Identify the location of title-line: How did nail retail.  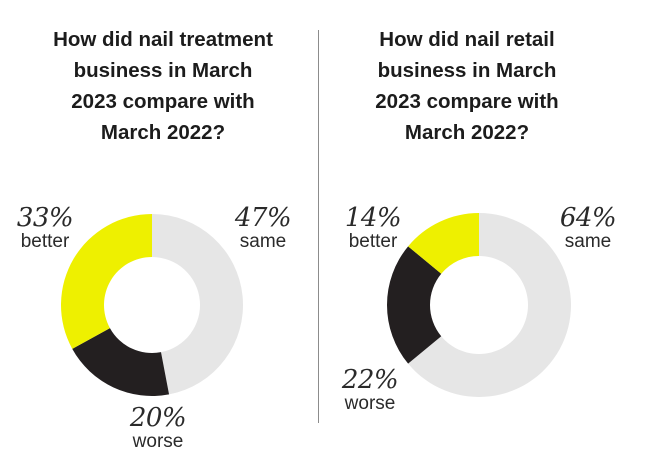
(467, 39).